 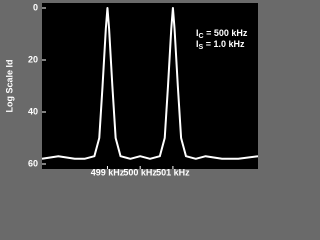 I want to click on x-tick-label: 499 kHz, so click(x=108, y=172).